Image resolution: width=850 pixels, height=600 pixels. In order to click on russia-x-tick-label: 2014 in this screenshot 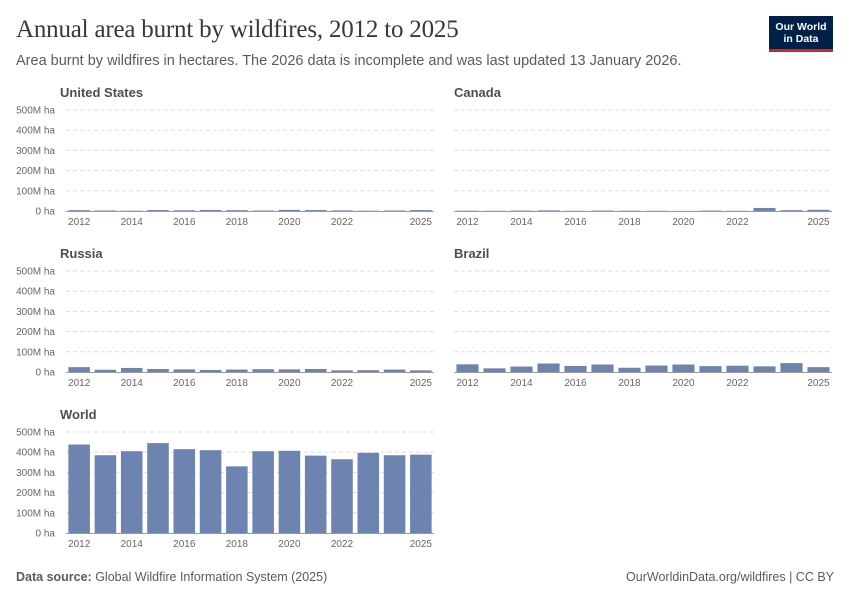, I will do `click(132, 383)`.